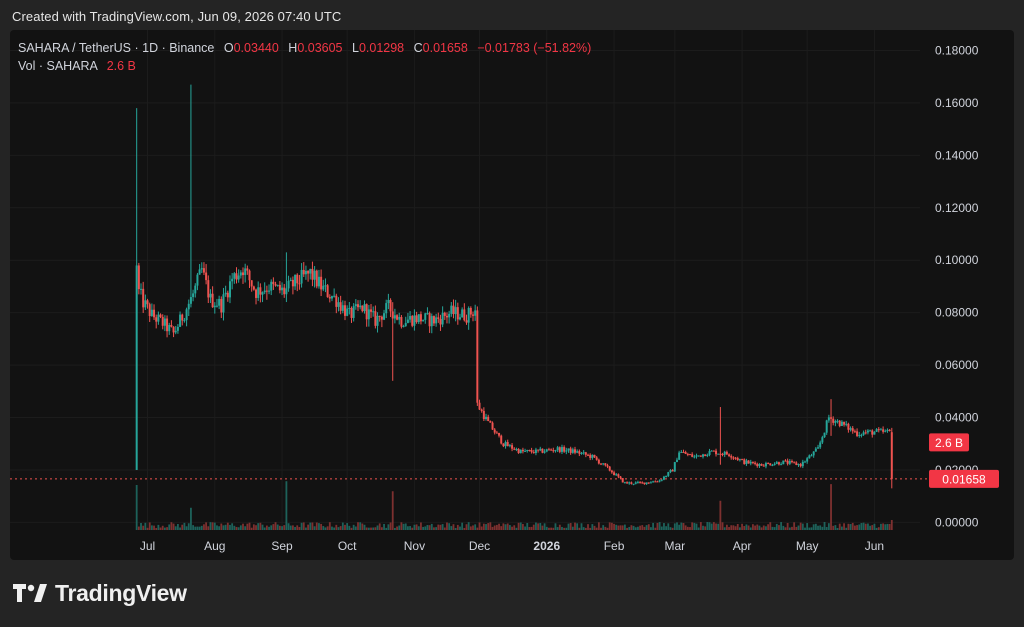  What do you see at coordinates (58, 66) in the screenshot?
I see `legend-volume-label: Vol · SAHARA` at bounding box center [58, 66].